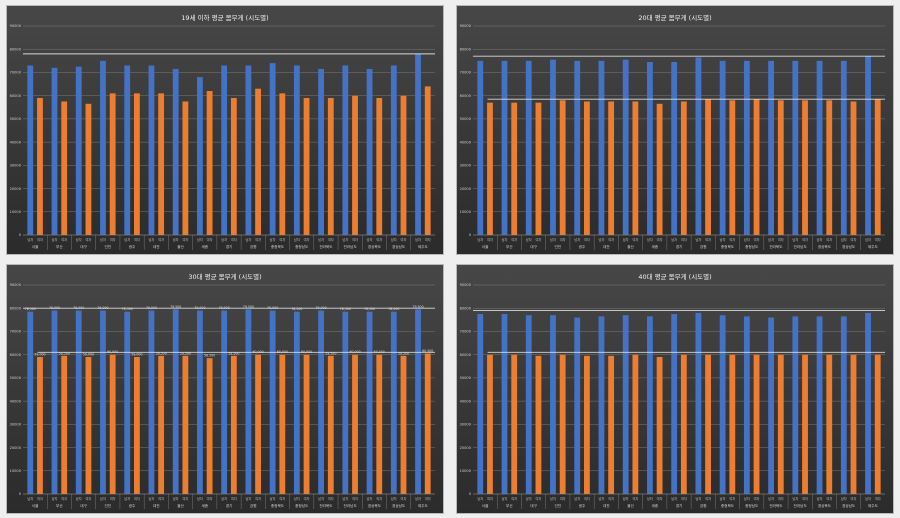 The width and height of the screenshot is (900, 518). Describe the element at coordinates (606, 505) in the screenshot. I see `category-label: 대전` at that location.